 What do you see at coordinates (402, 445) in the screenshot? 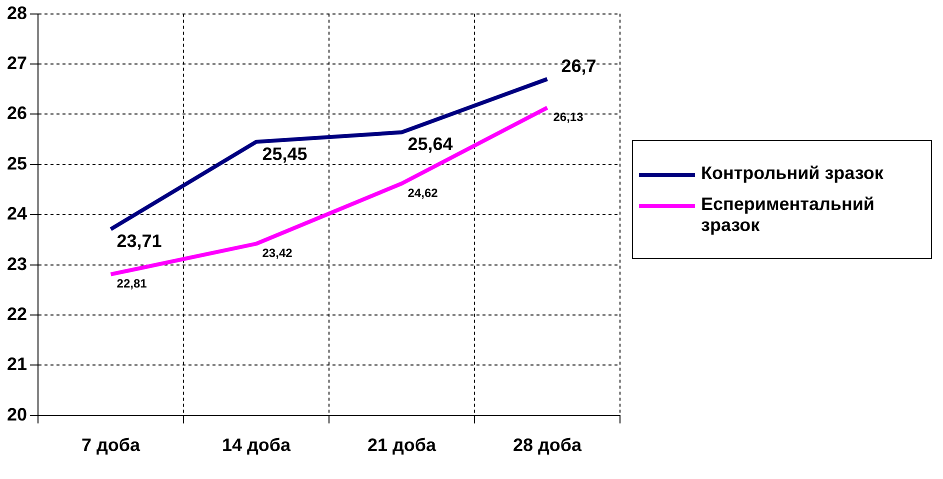
I see `x-tick-label: 21 доба` at bounding box center [402, 445].